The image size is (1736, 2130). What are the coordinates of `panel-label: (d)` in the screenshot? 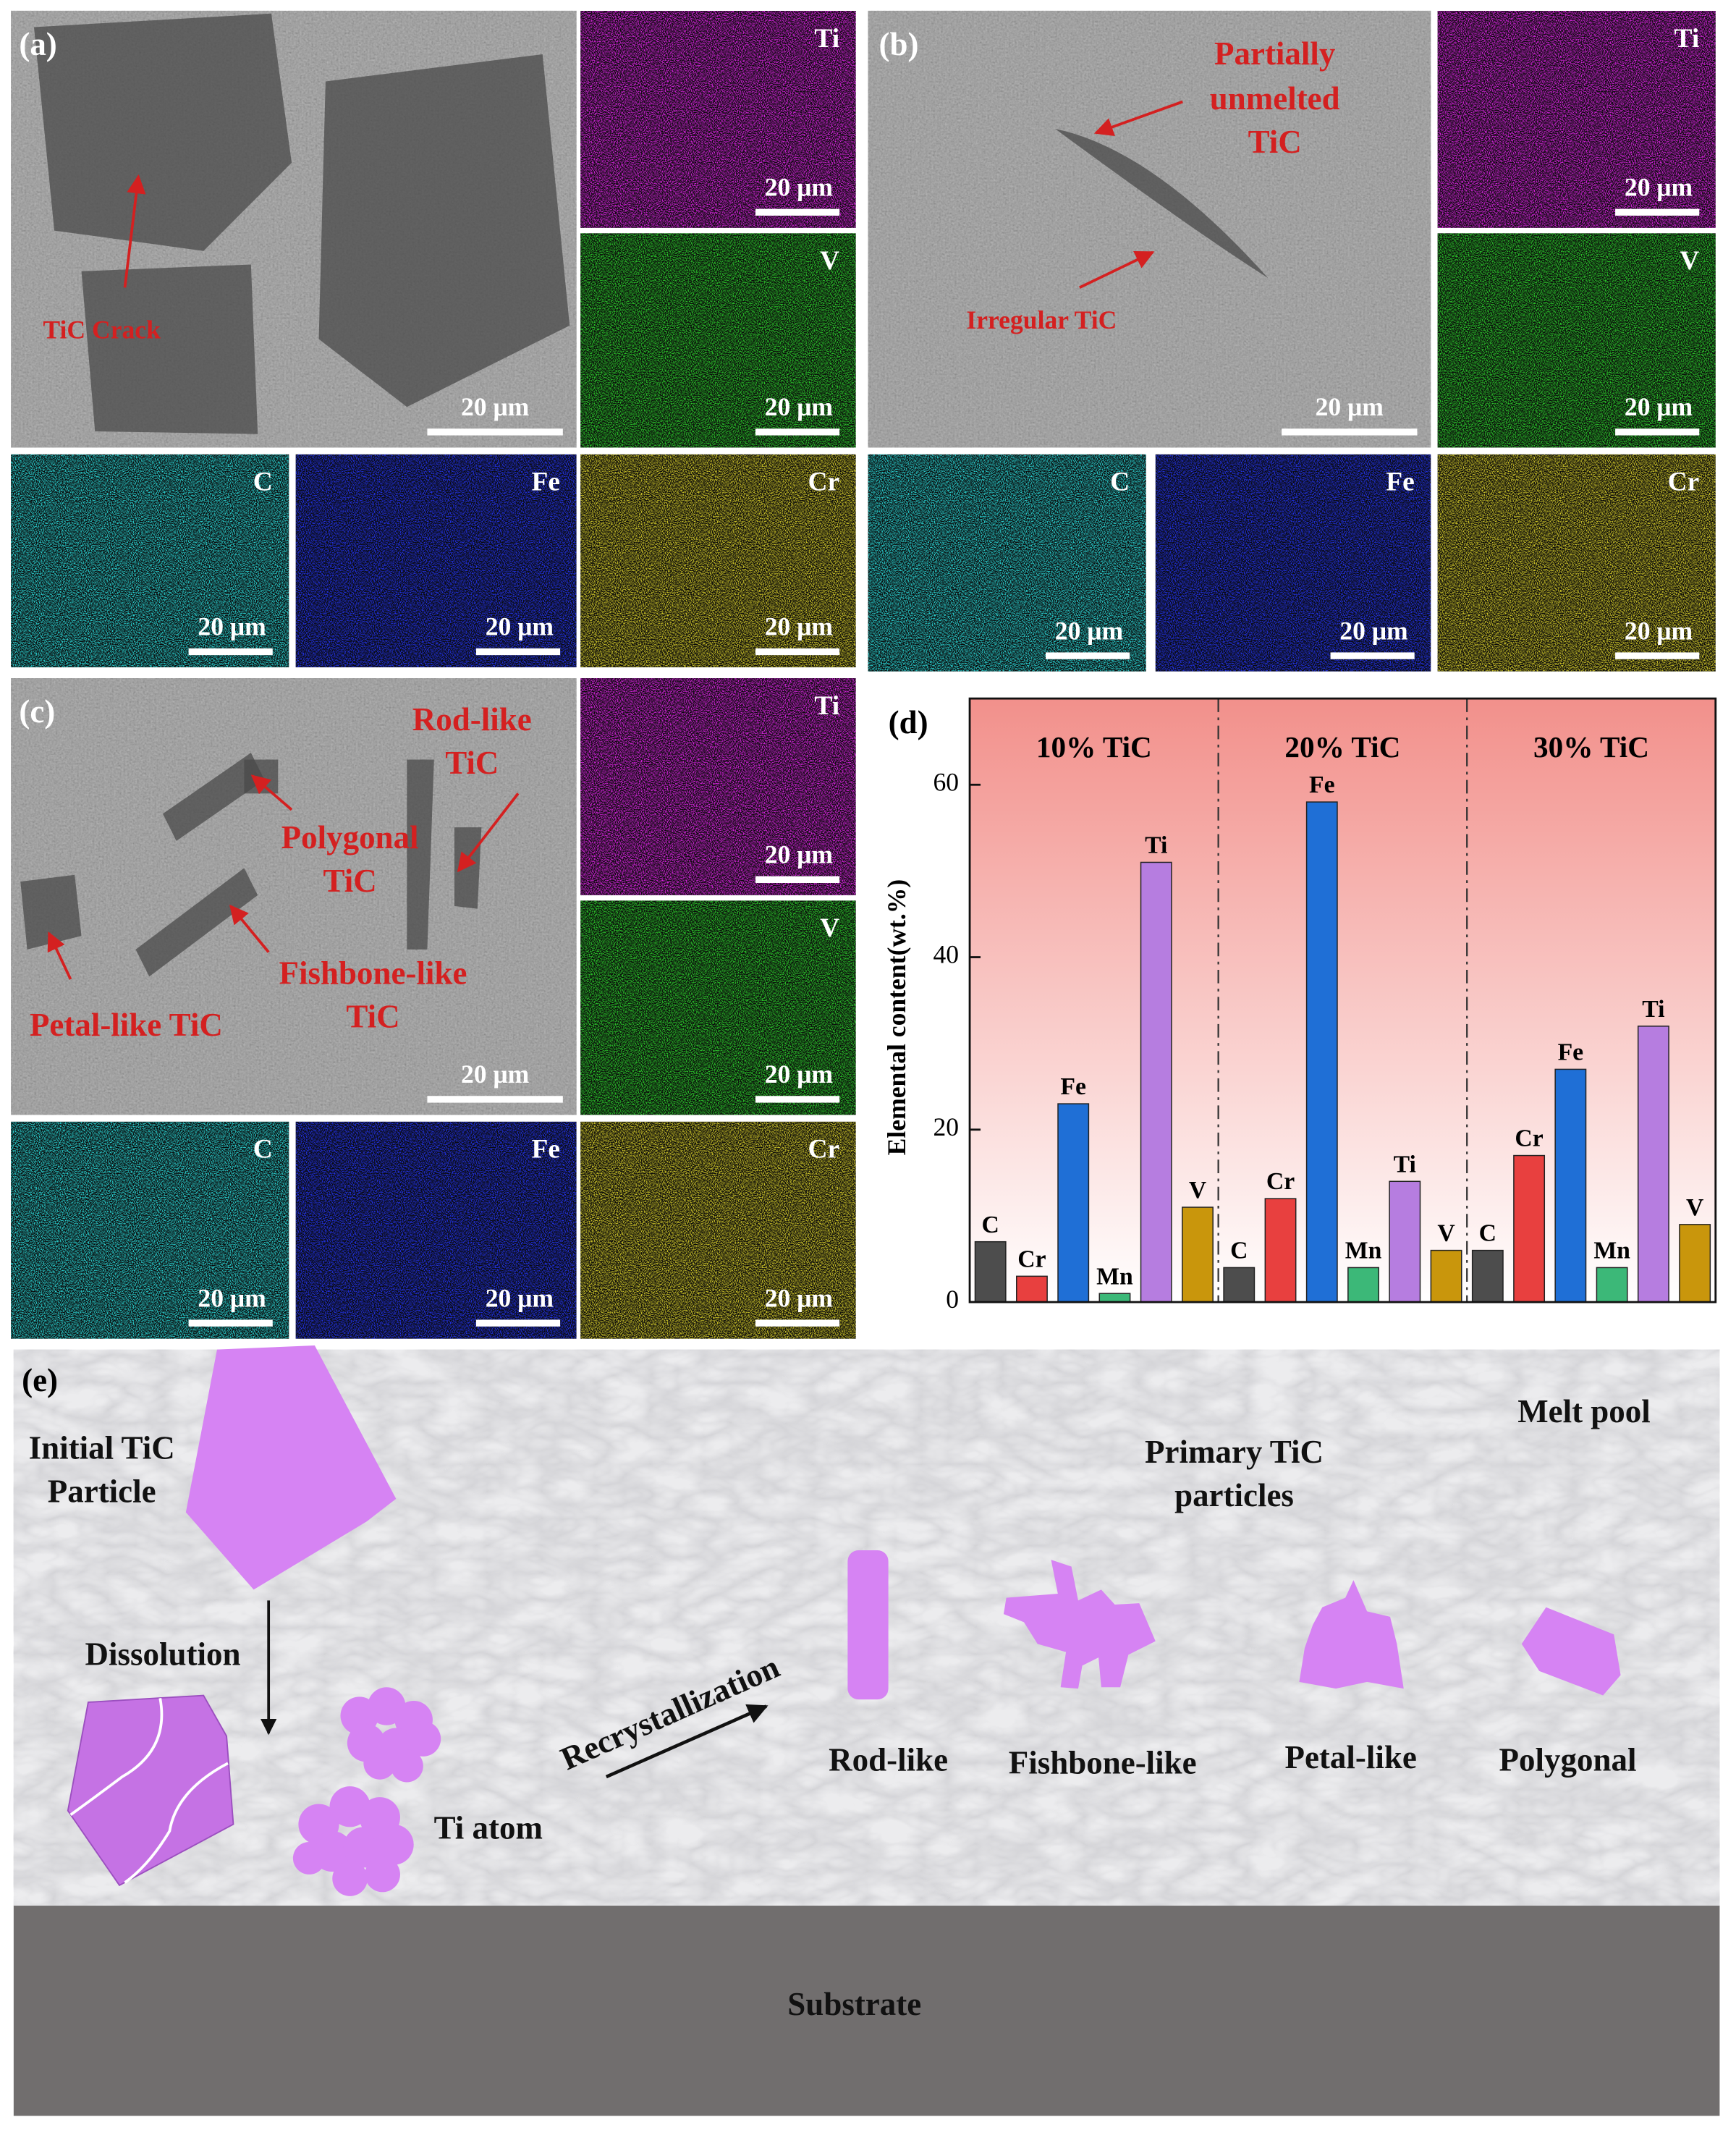 It's located at (908, 722).